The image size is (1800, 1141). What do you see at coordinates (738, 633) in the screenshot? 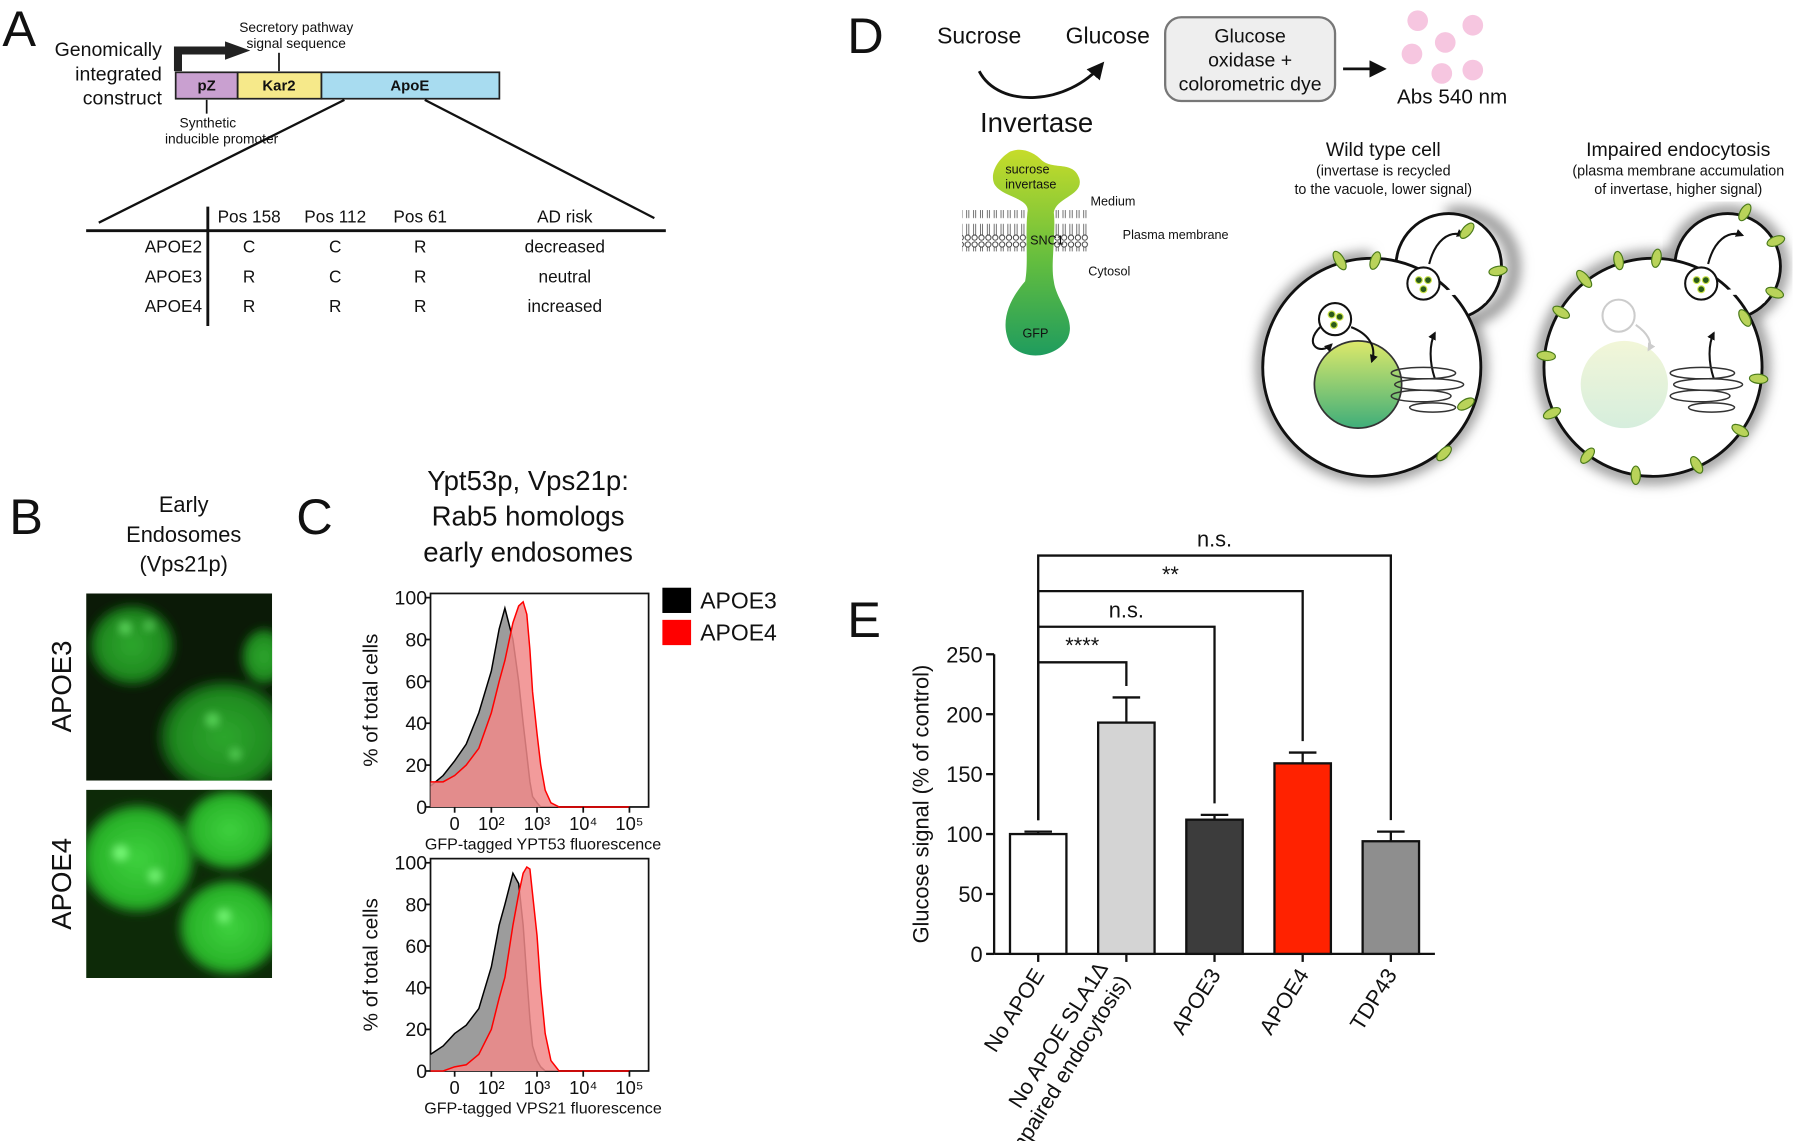
I see `legend-label: APOE4` at bounding box center [738, 633].